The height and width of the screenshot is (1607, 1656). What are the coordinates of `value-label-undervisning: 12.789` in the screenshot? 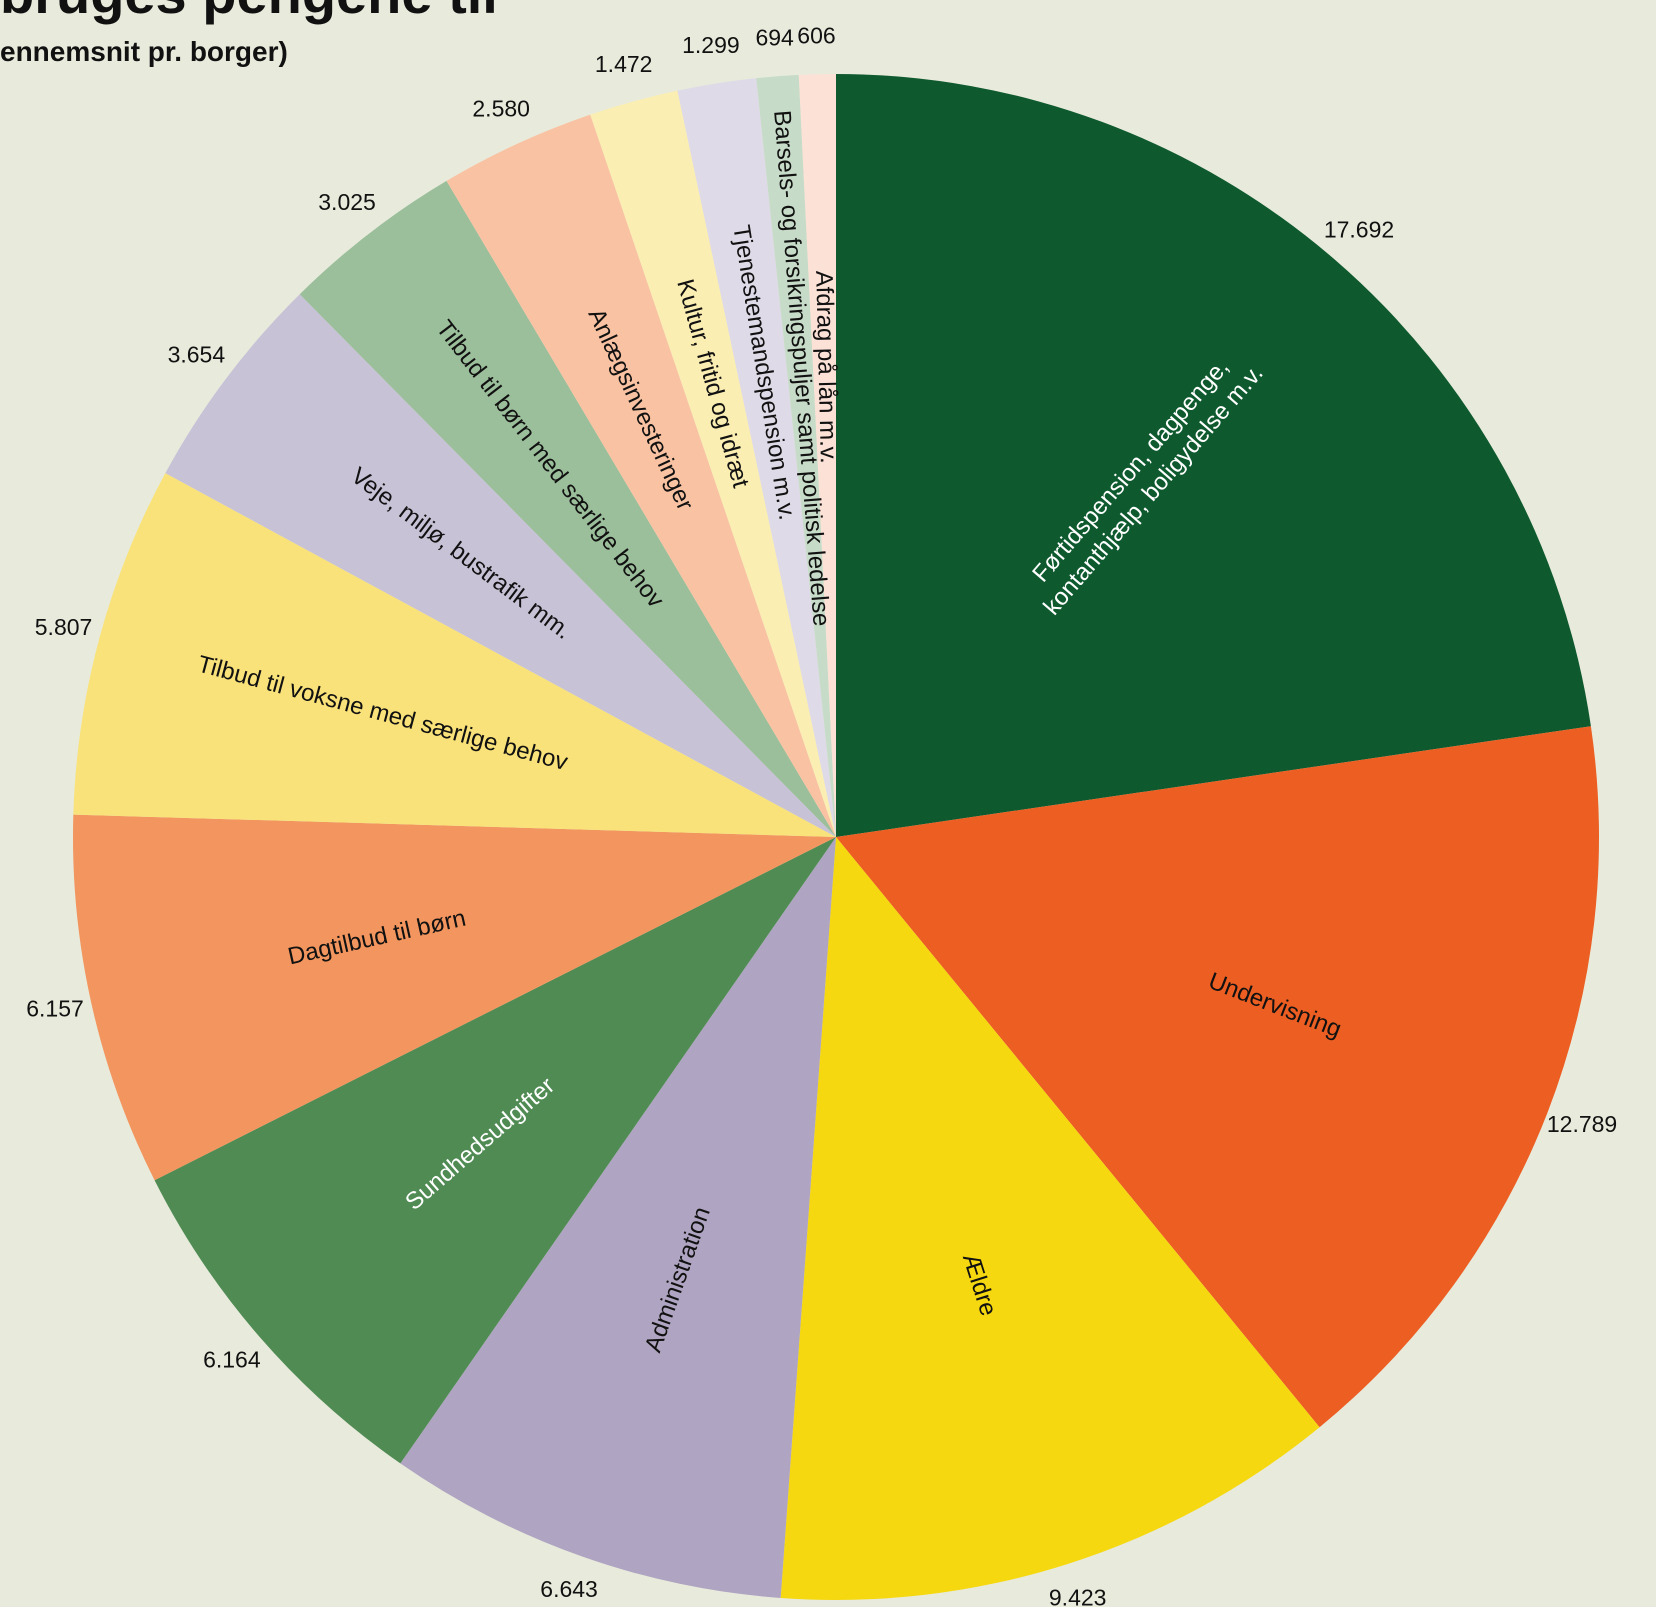 It's located at (1582, 1124).